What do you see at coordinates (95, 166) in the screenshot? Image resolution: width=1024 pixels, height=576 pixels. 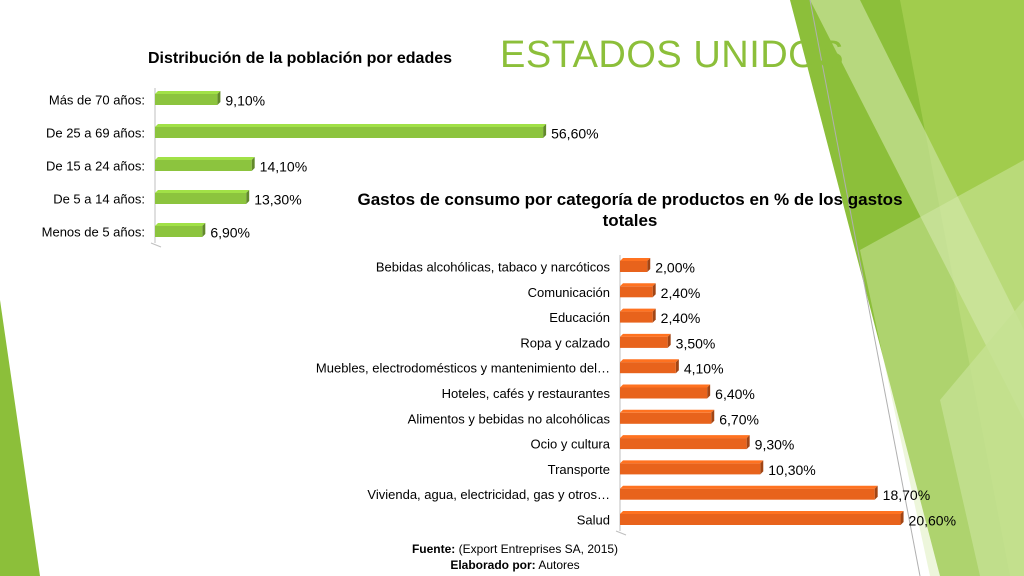 I see `category-label: De 15 a 24 años:` at bounding box center [95, 166].